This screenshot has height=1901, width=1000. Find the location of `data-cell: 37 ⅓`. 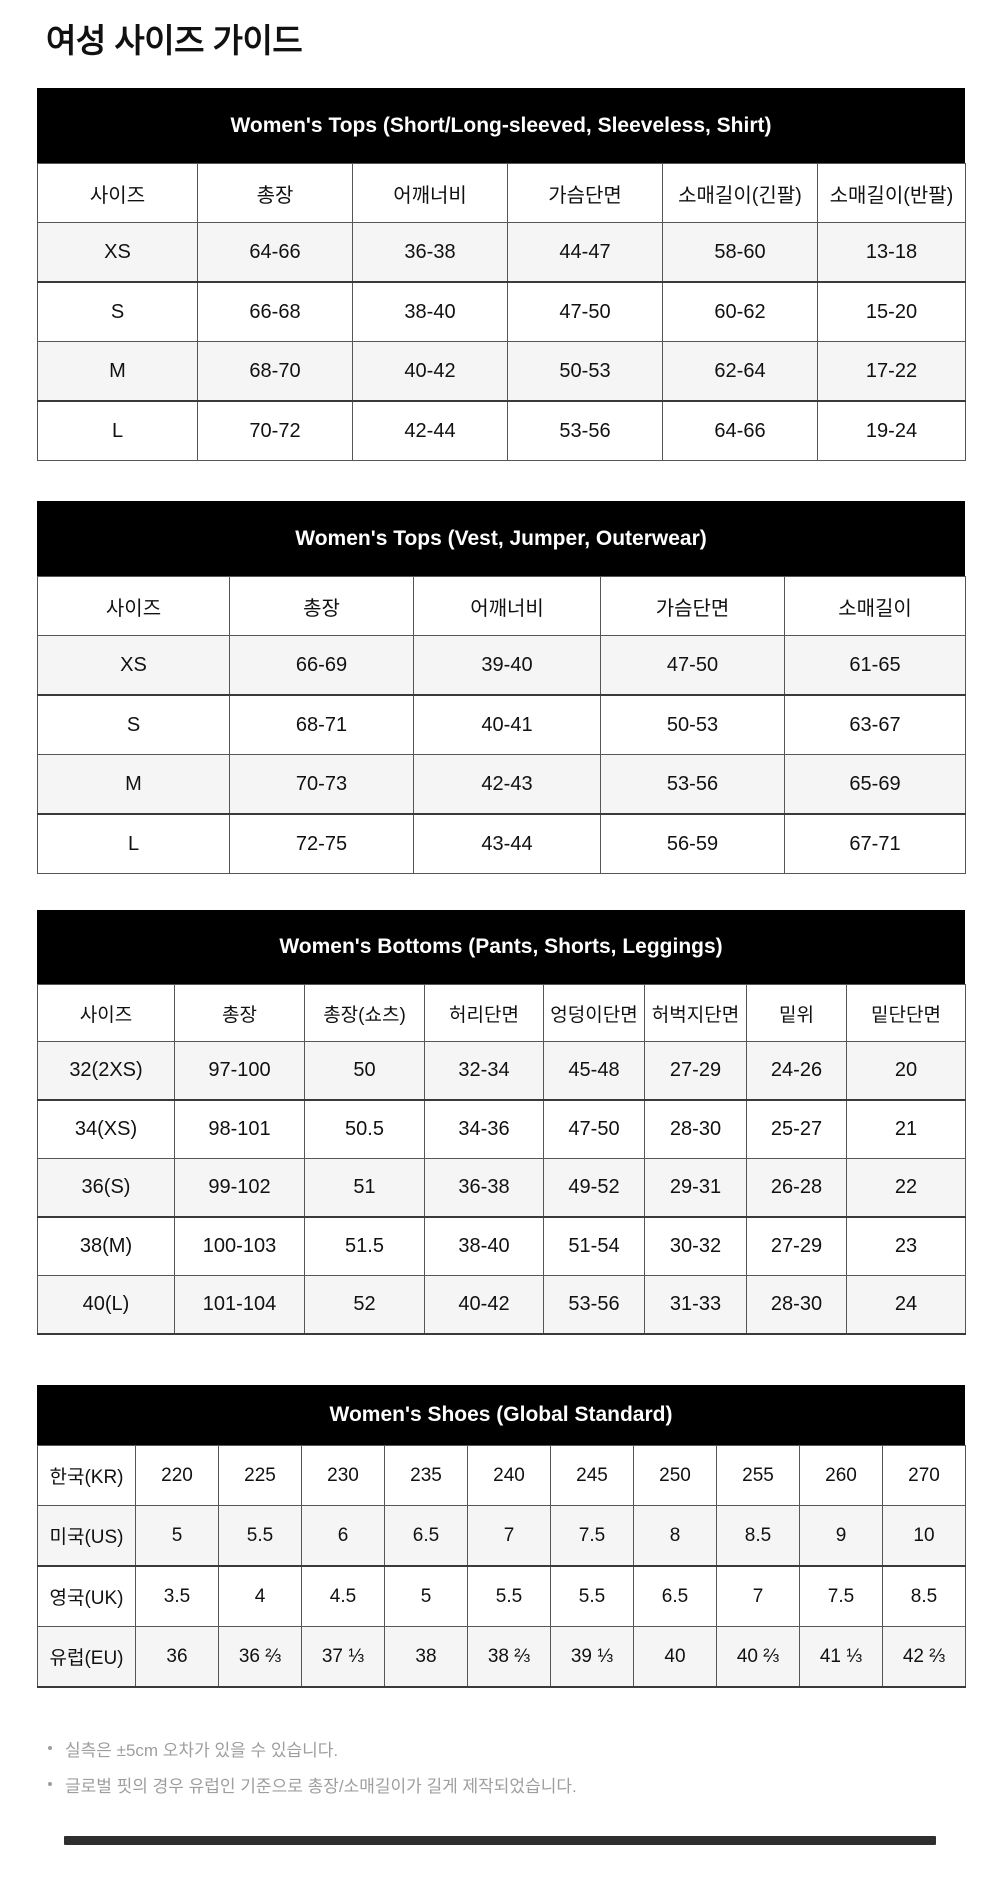

data-cell: 37 ⅓ is located at coordinates (343, 1657).